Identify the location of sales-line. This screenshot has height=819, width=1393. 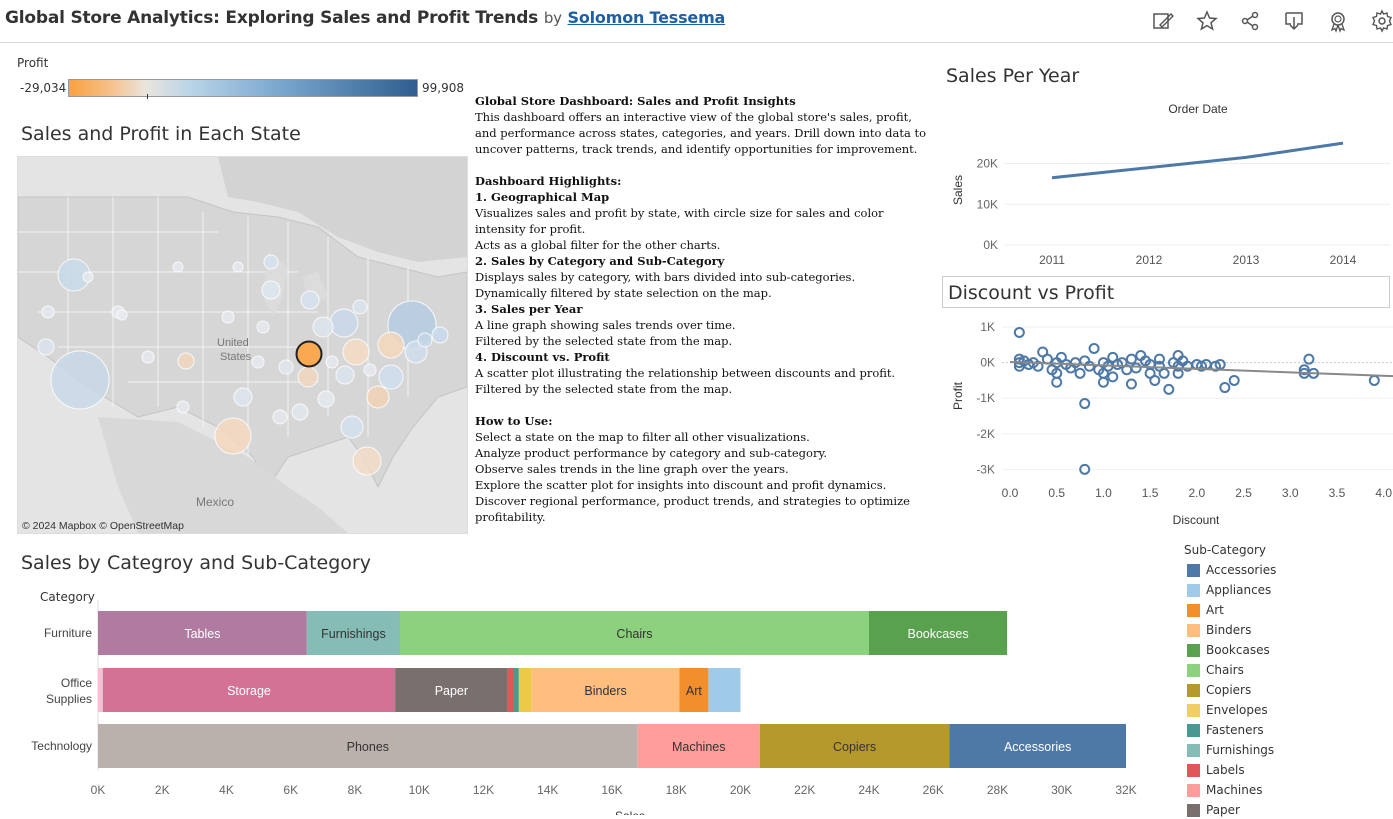
(1197, 160).